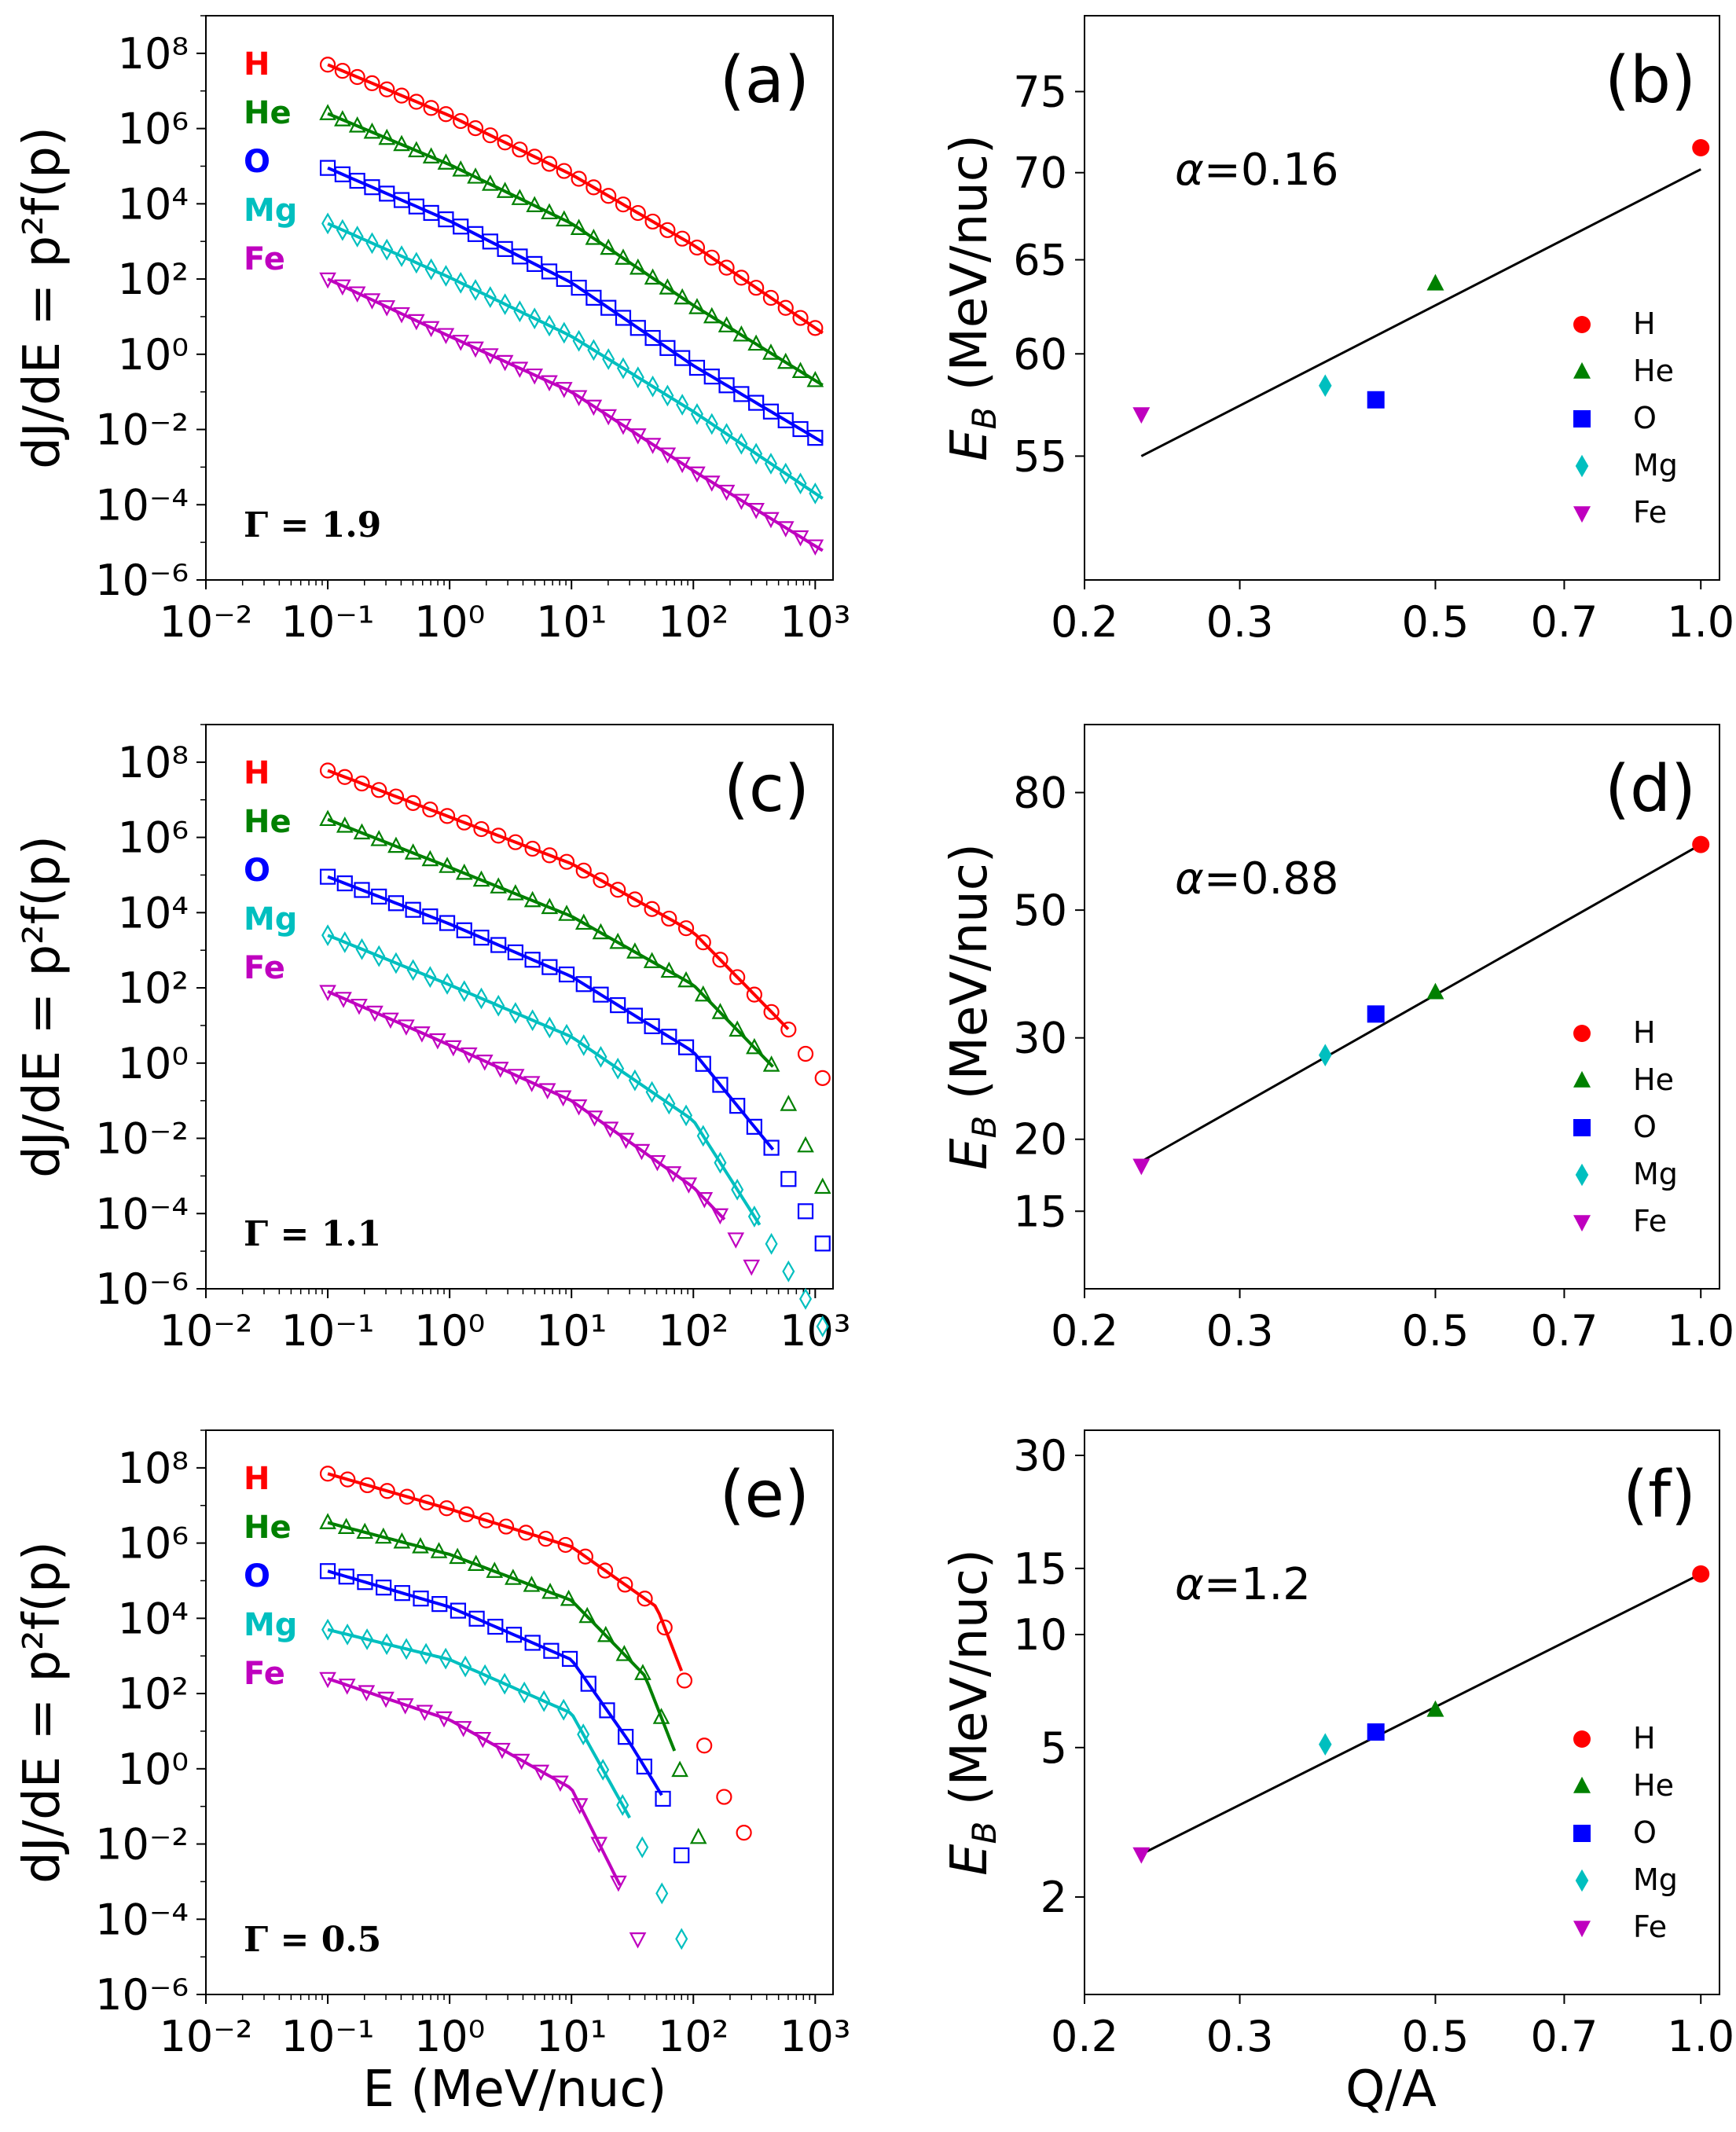 The width and height of the screenshot is (1736, 2132). What do you see at coordinates (1564, 622) in the screenshot?
I see `x-tick-label: 0.7` at bounding box center [1564, 622].